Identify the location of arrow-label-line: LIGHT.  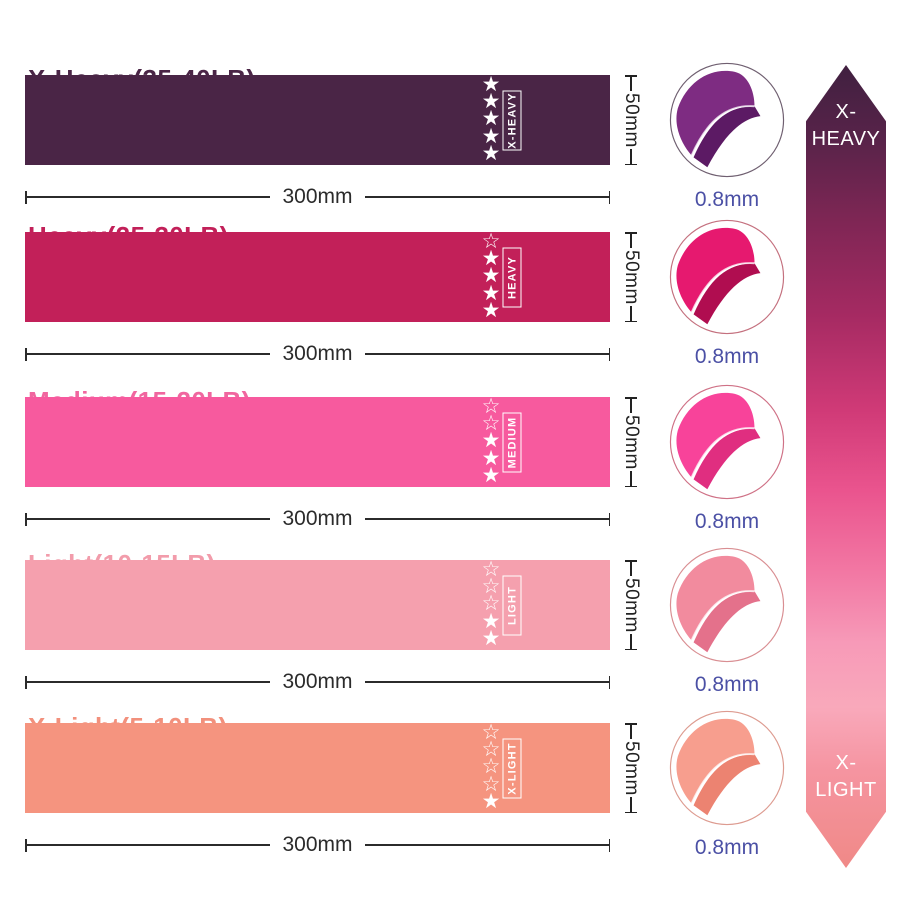
(846, 790).